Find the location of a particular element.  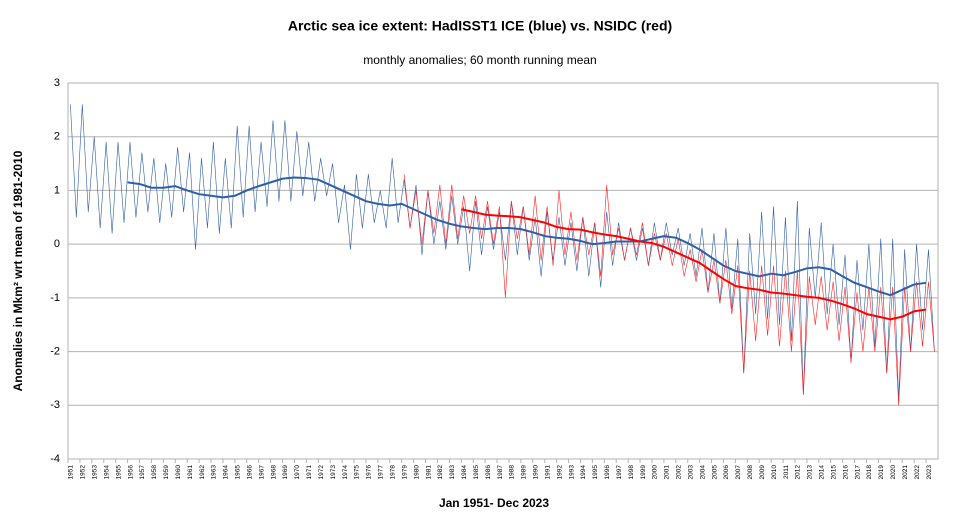

x-tick-label: 1961 is located at coordinates (190, 472).